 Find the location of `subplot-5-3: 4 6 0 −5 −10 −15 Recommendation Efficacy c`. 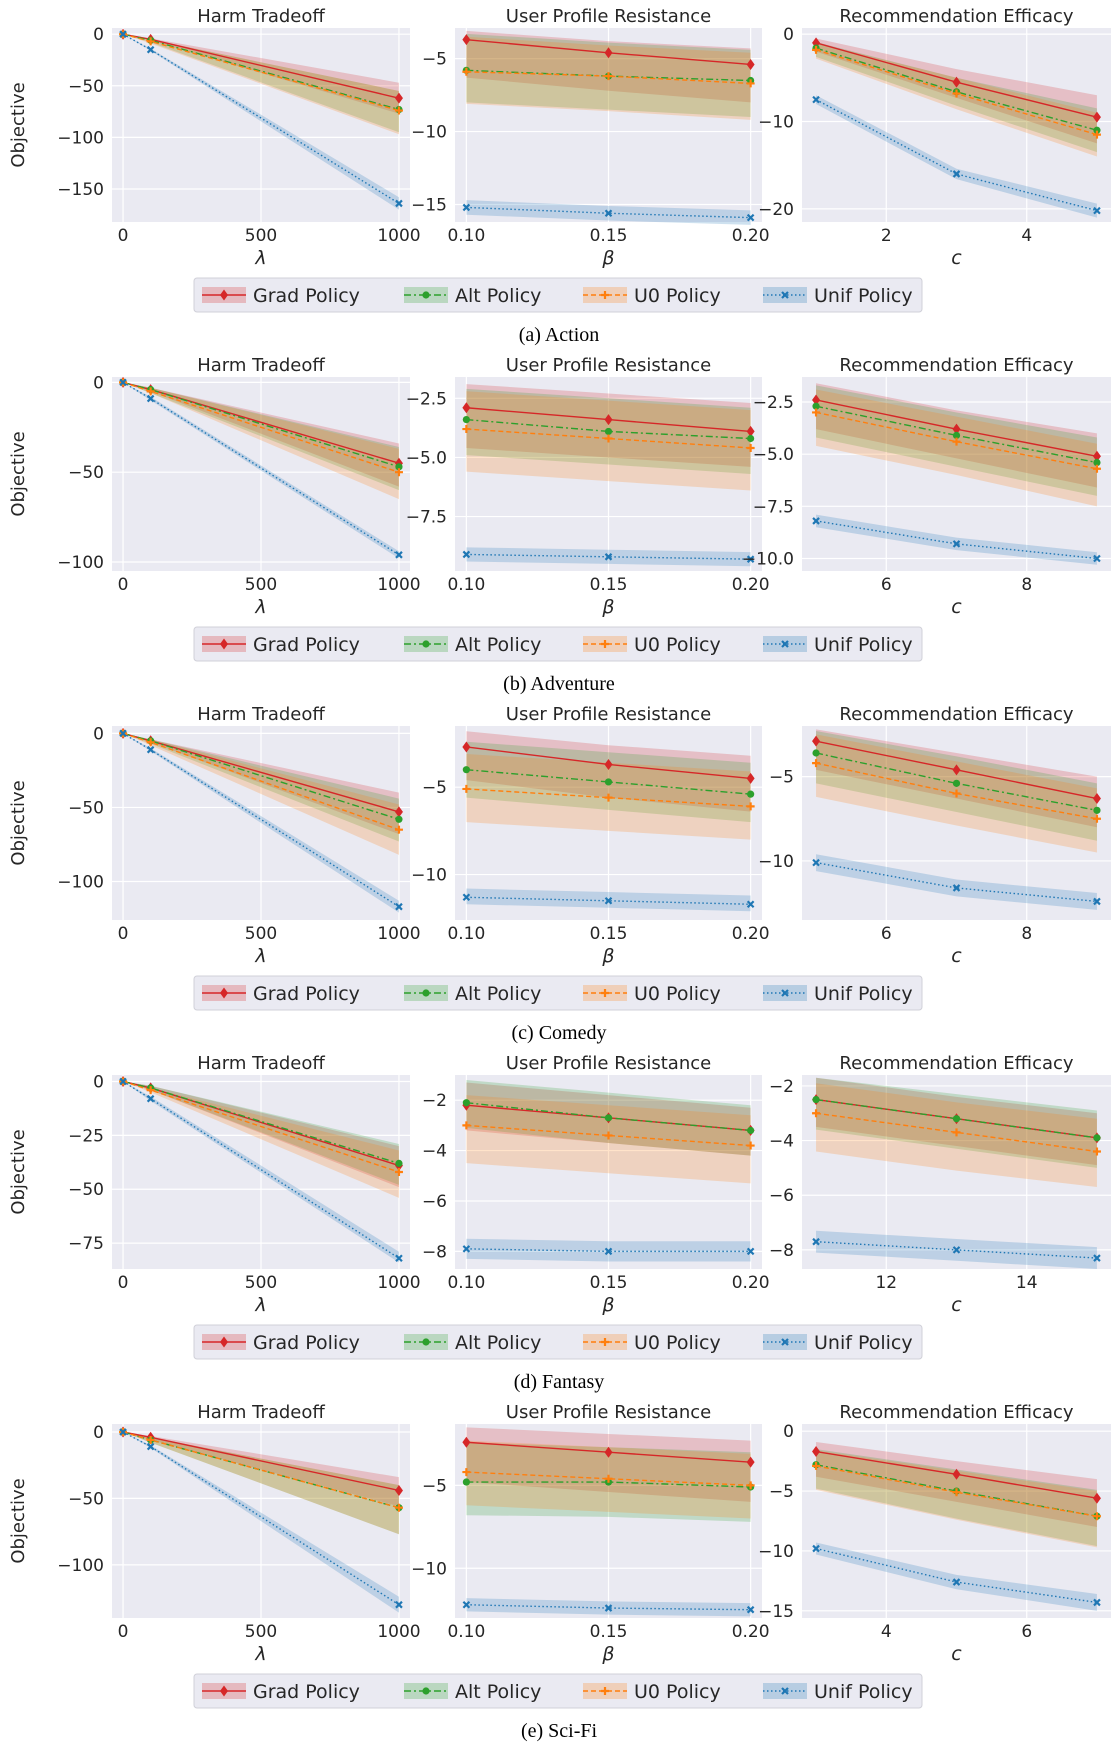

subplot-5-3: 4 6 0 −5 −10 −15 Recommendation Efficacy c is located at coordinates (934, 1533).